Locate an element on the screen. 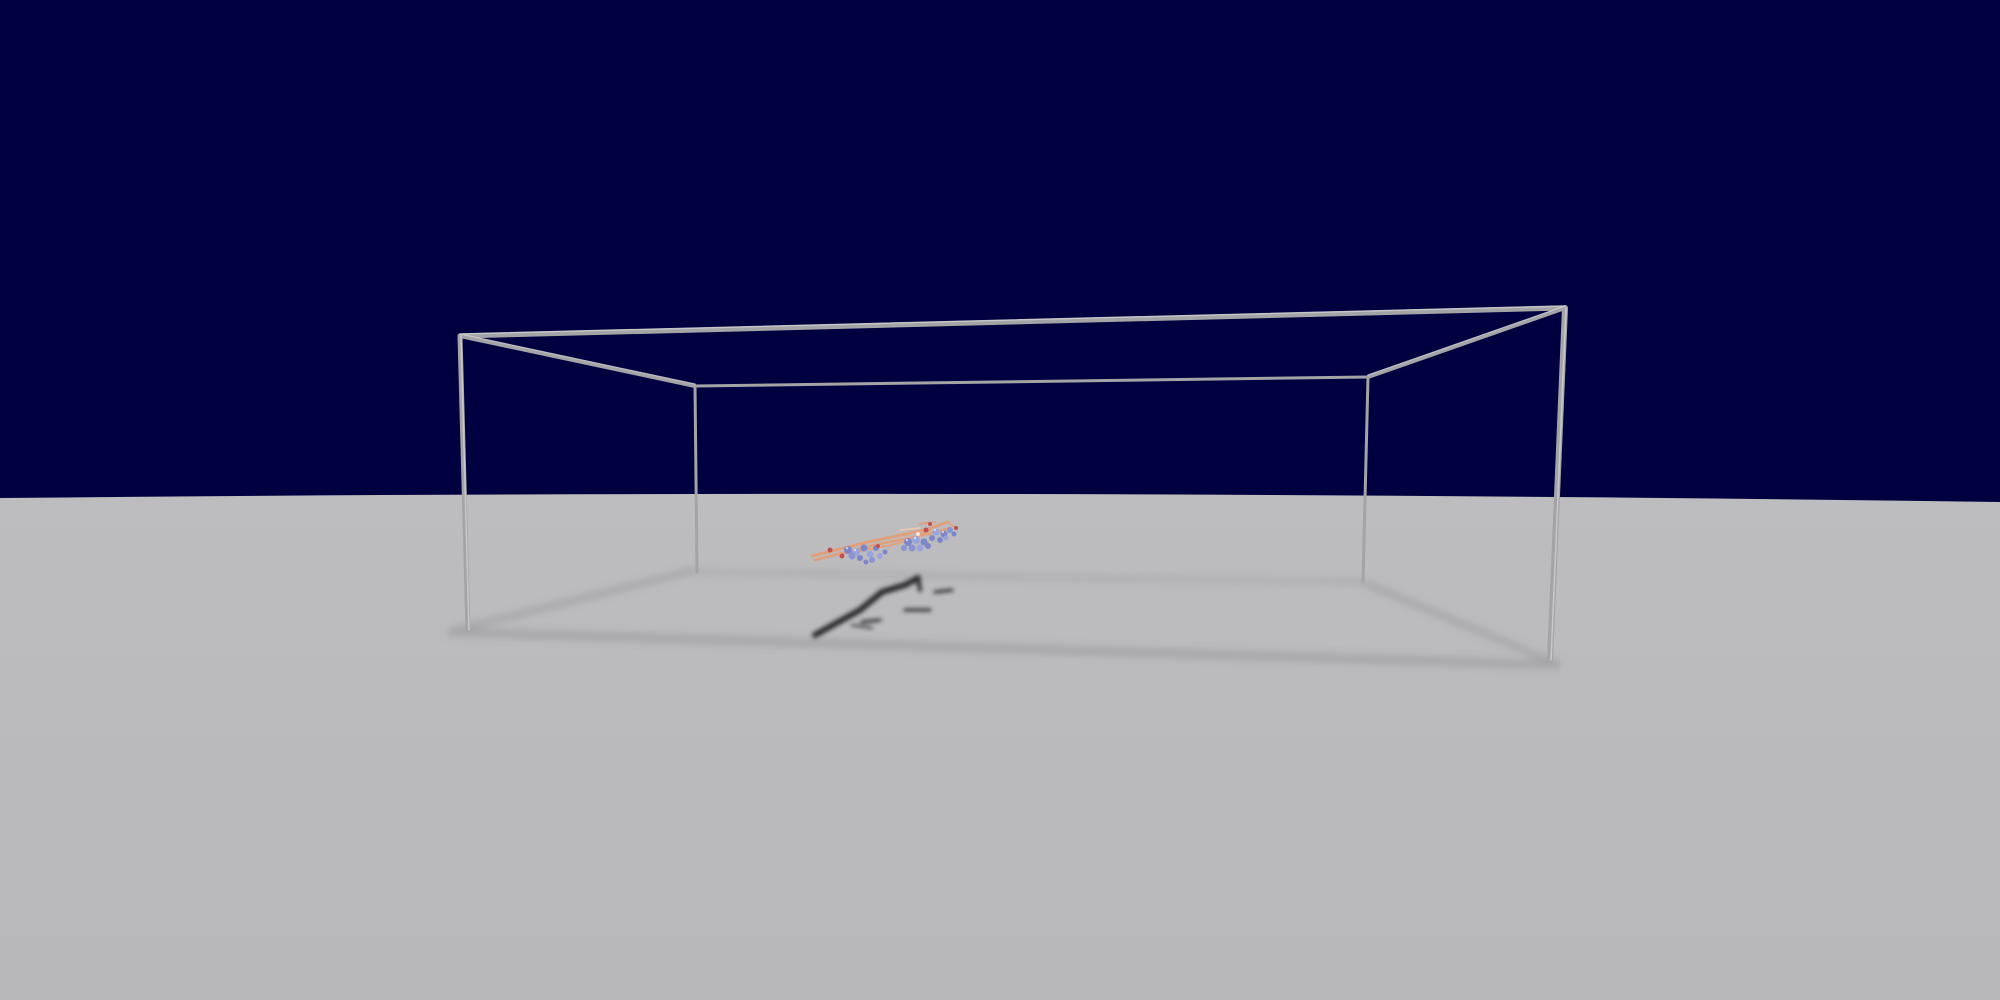 Image resolution: width=2000 pixels, height=1000 pixels. atom-cluster-right is located at coordinates (929, 537).